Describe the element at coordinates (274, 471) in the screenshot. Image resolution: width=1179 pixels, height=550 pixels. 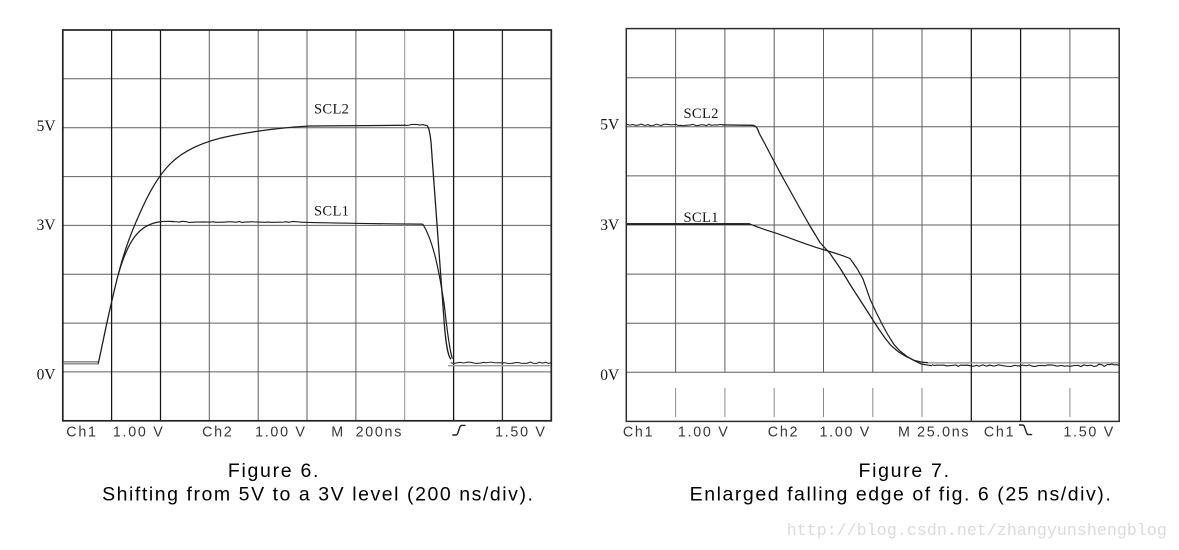
I see `svg-text: Figure 6.` at that location.